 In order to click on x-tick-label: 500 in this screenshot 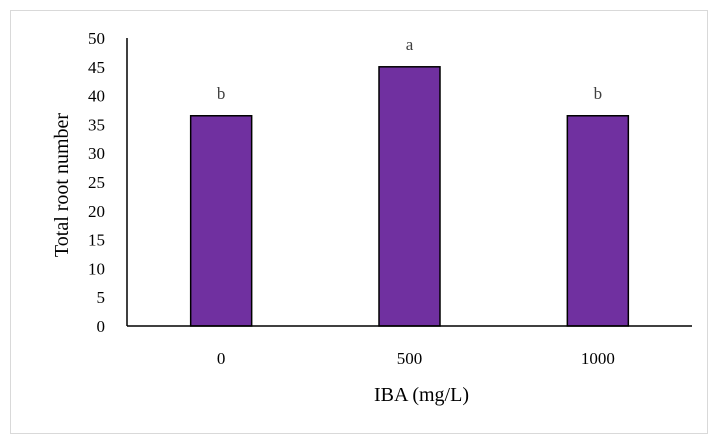, I will do `click(410, 358)`.